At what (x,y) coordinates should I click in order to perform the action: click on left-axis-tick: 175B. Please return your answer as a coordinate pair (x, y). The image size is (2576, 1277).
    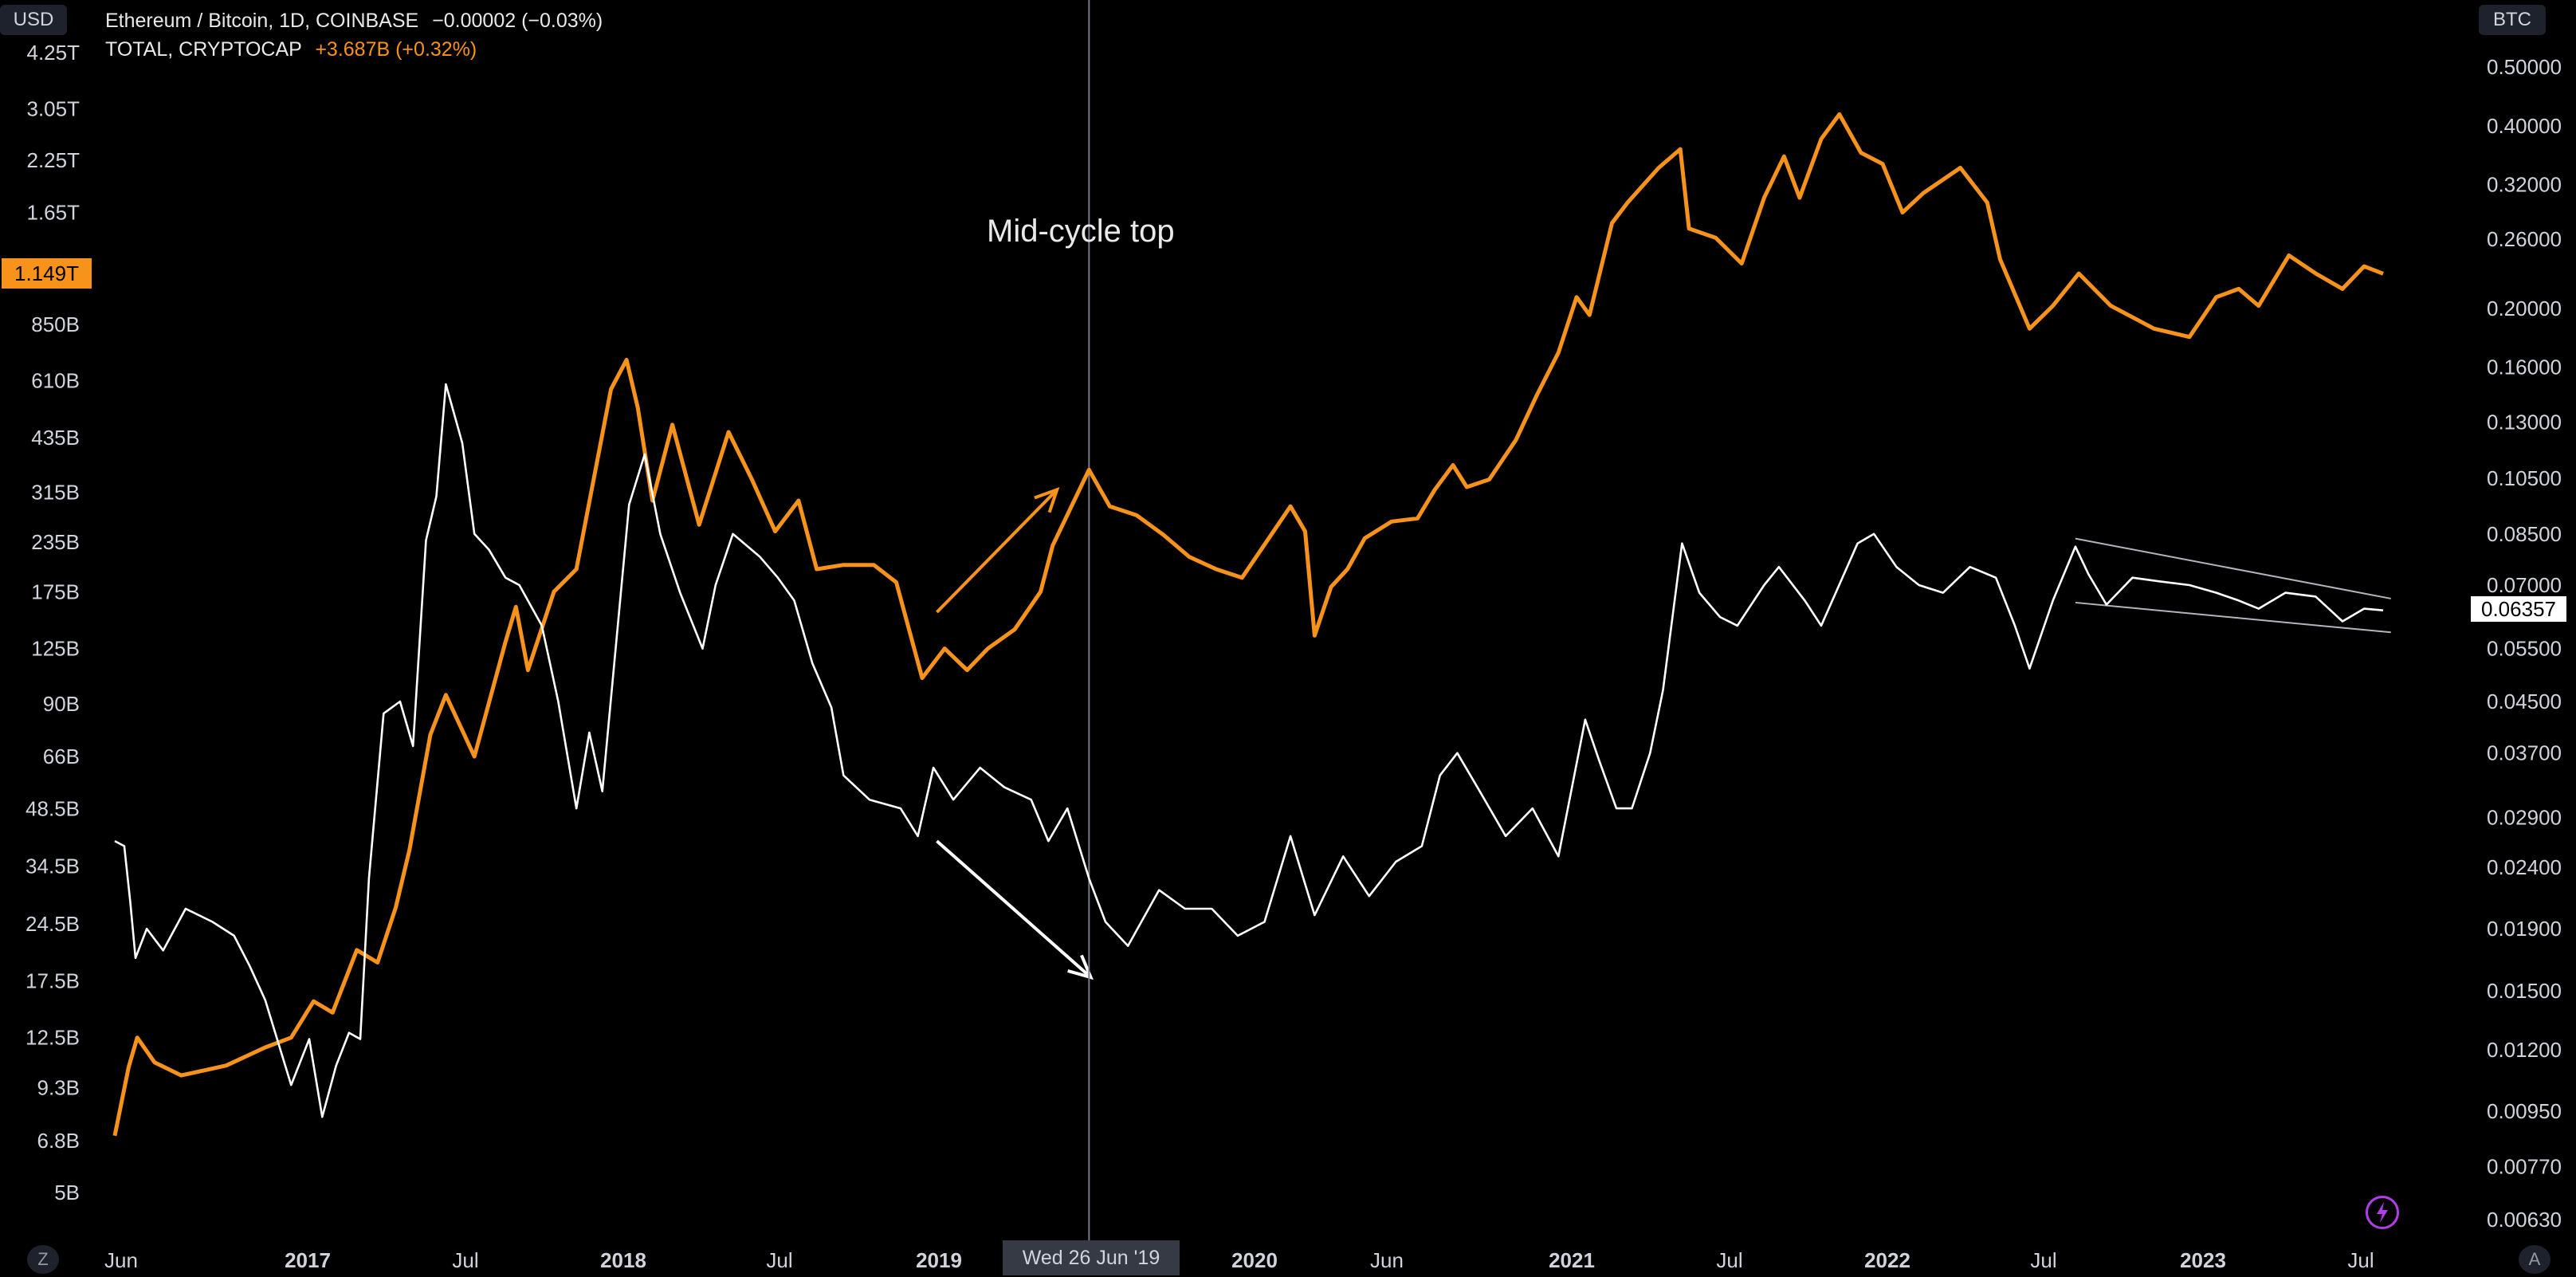
    Looking at the image, I should click on (55, 591).